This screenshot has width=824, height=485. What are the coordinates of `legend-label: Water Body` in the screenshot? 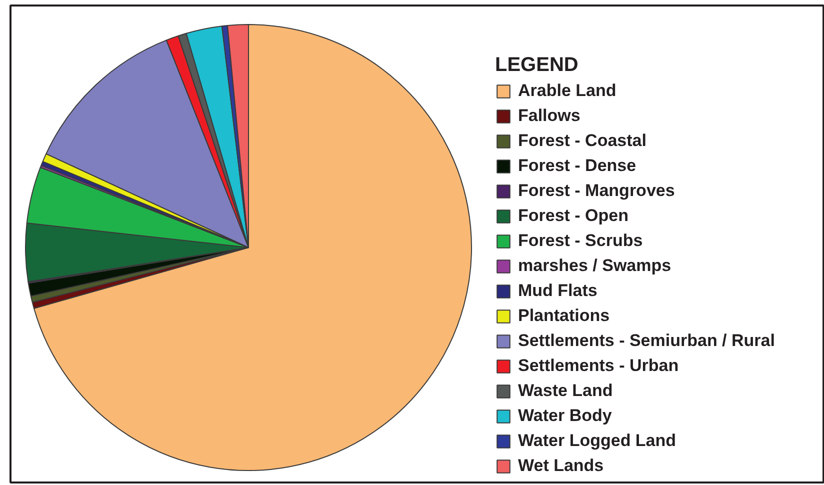 It's located at (565, 416).